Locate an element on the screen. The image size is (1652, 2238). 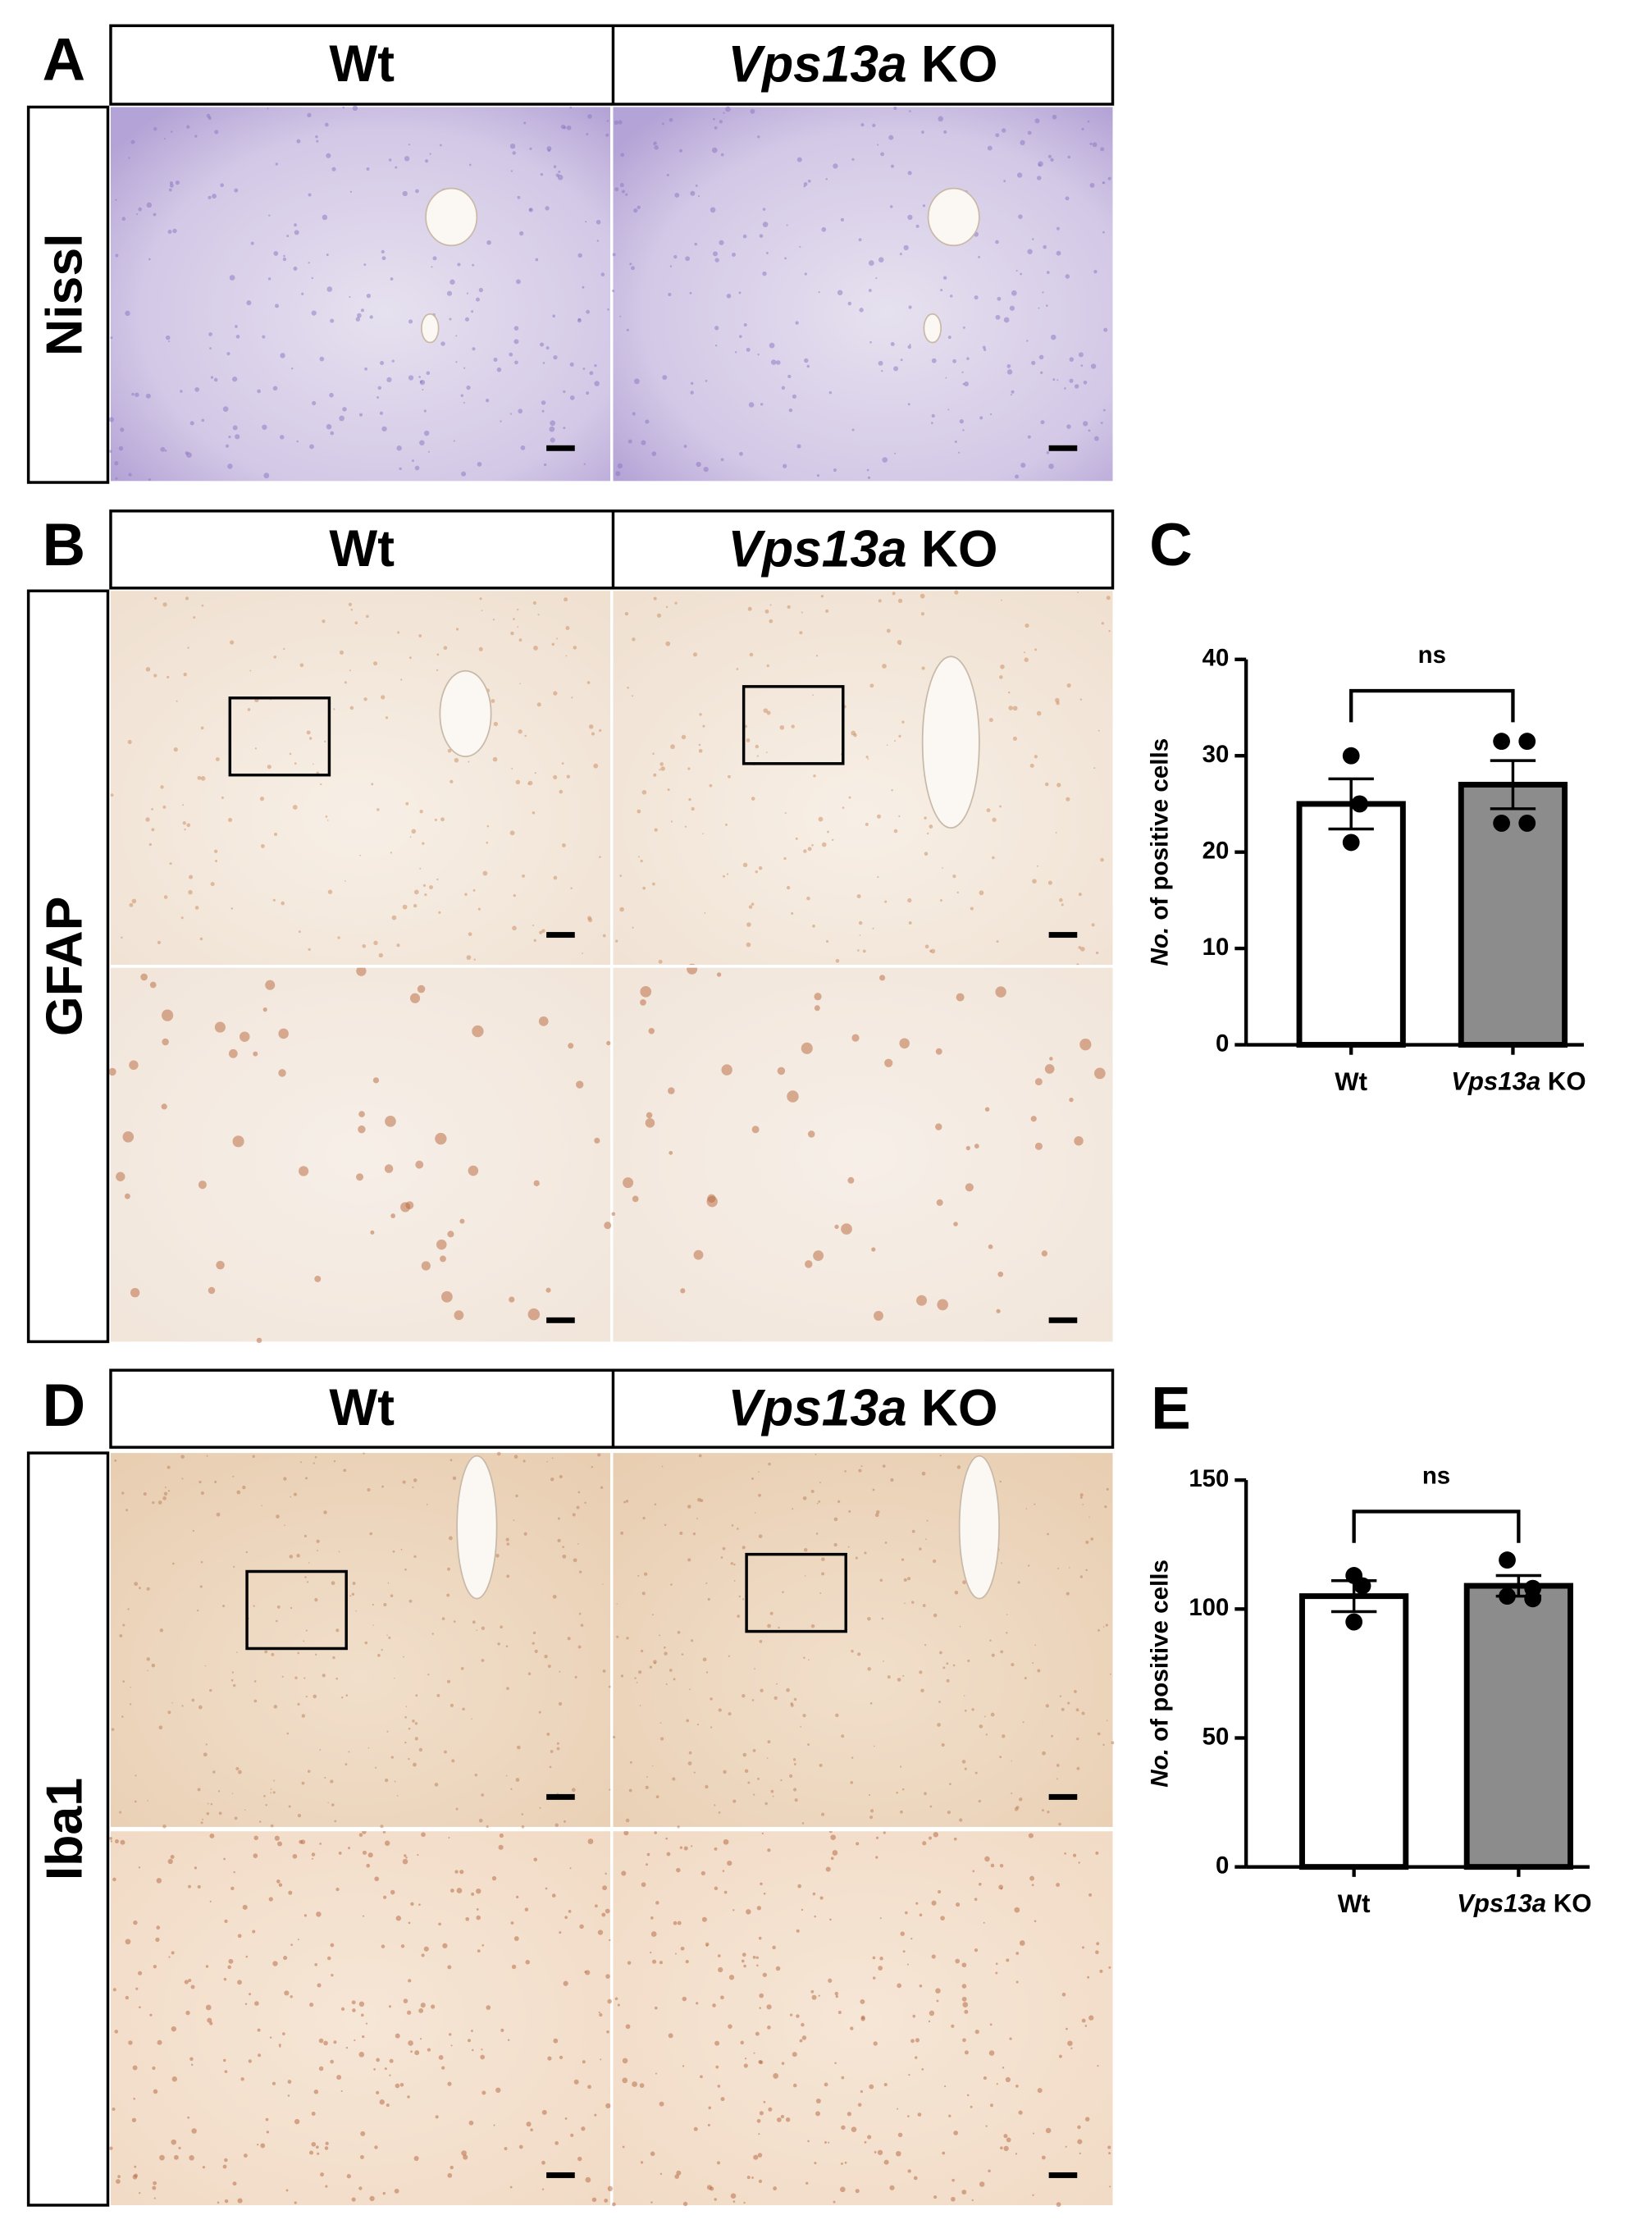
y-tick-label: 40 is located at coordinates (1216, 658).